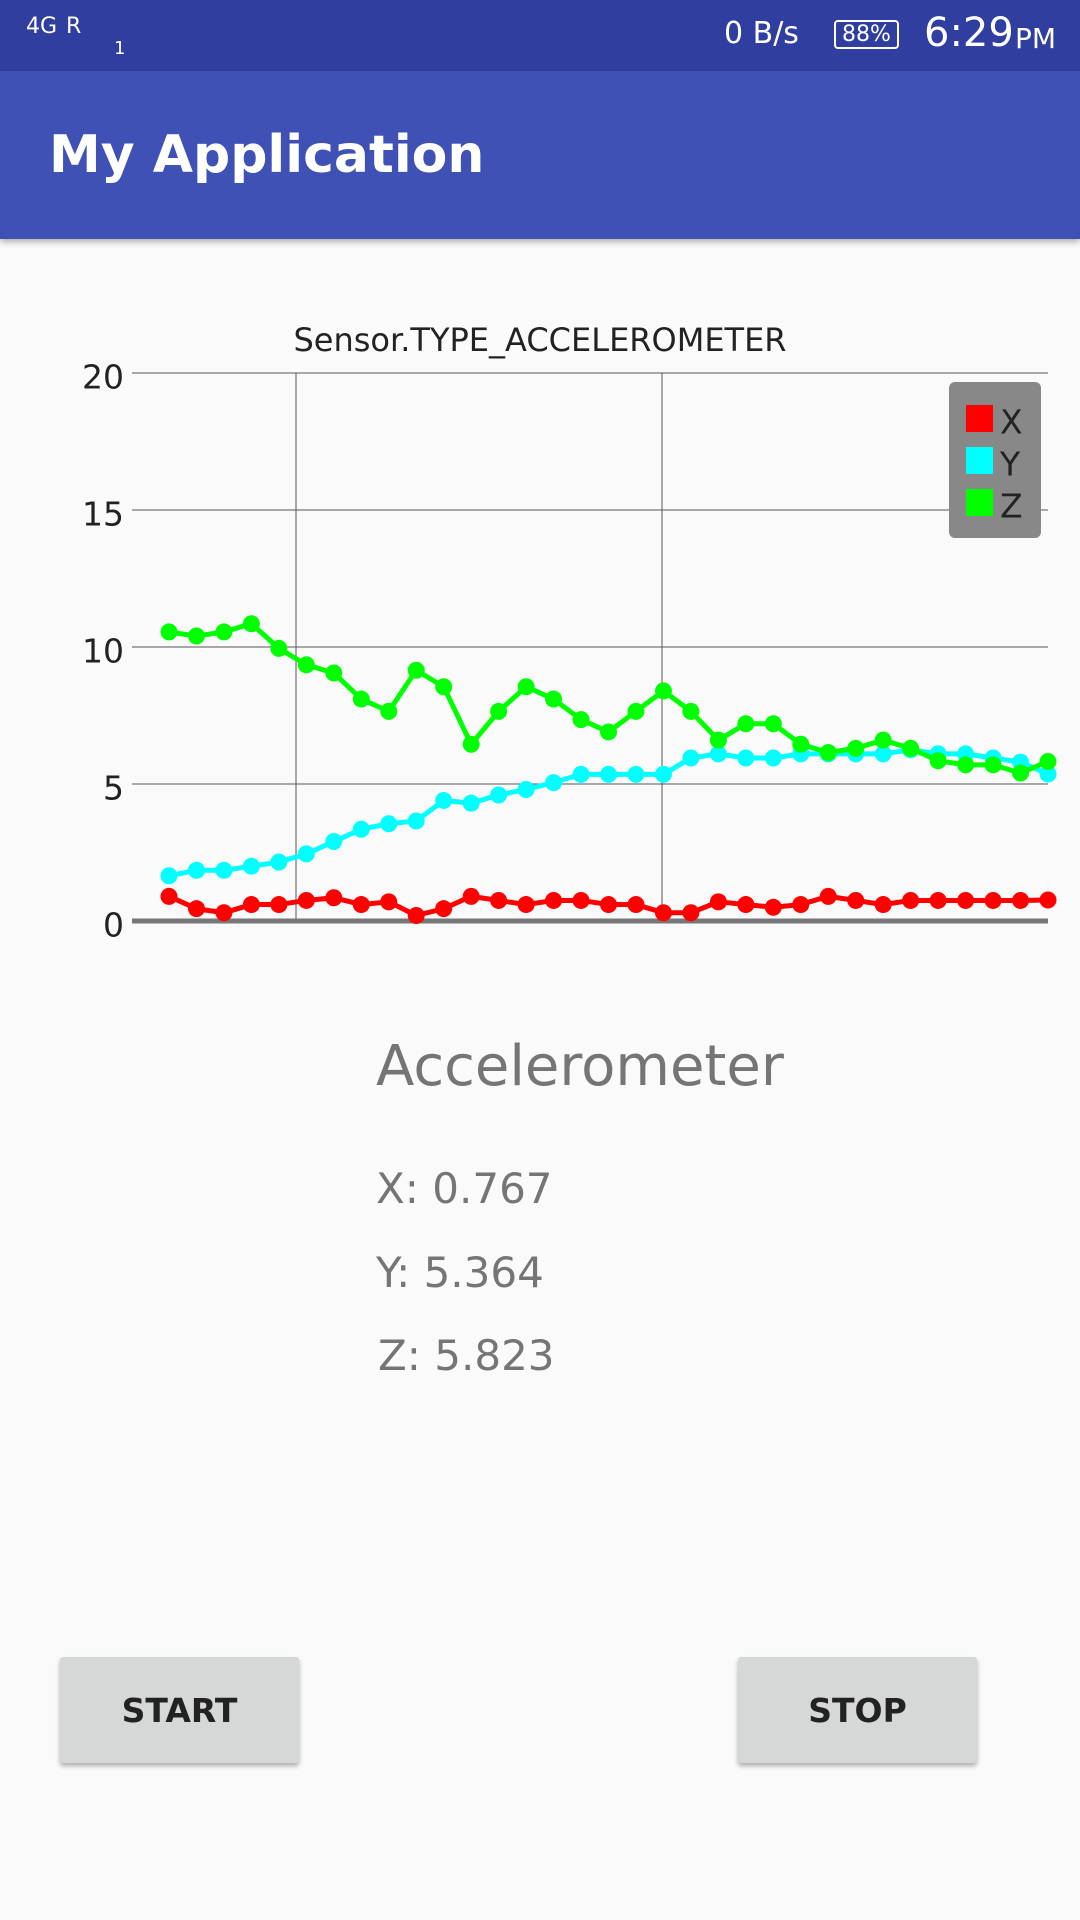  Describe the element at coordinates (179, 1710) in the screenshot. I see `start-button: START` at that location.